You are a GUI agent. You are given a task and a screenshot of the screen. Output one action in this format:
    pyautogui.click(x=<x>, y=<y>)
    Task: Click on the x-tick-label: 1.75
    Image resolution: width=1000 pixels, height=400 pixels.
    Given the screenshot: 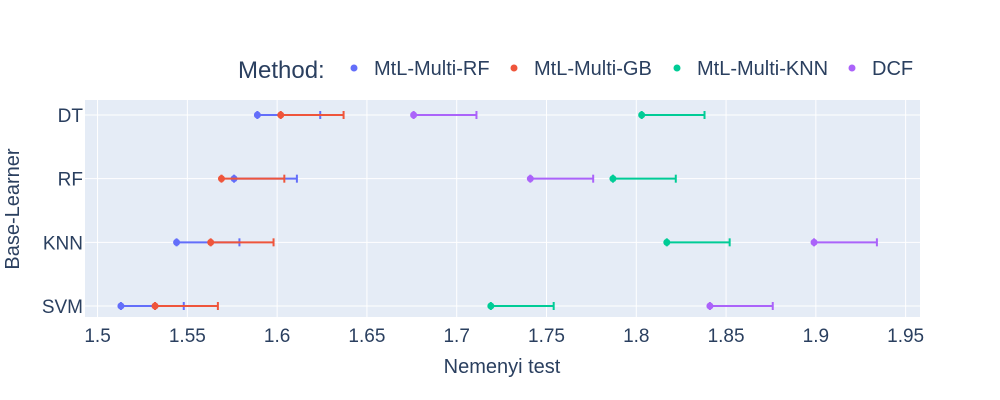 What is the action you would take?
    pyautogui.click(x=546, y=336)
    